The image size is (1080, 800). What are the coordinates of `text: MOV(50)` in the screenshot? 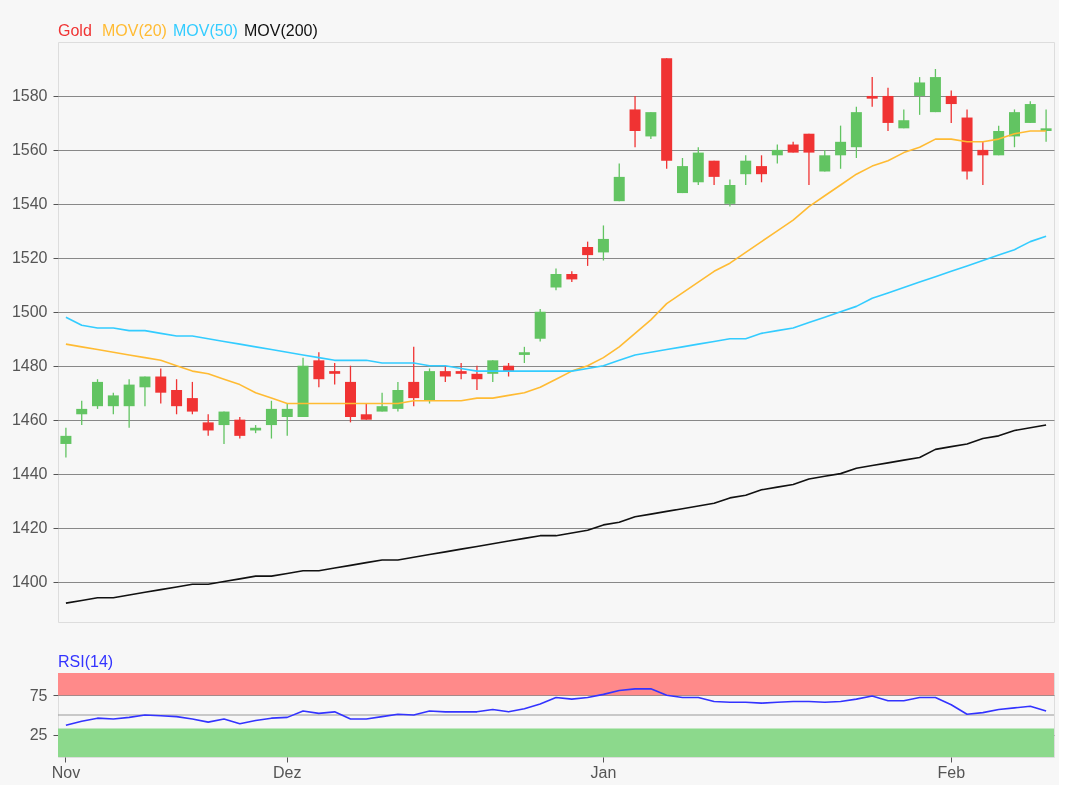 It's located at (205, 30).